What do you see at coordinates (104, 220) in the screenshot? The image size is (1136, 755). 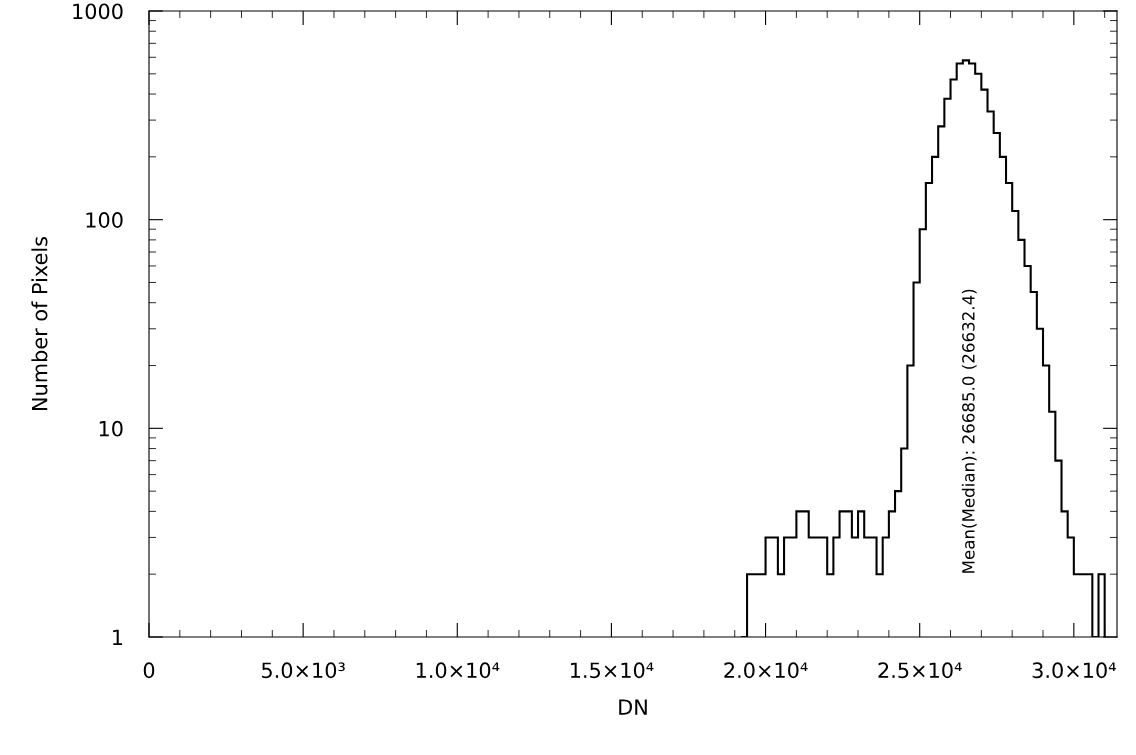 I see `y-tick-label: 100` at bounding box center [104, 220].